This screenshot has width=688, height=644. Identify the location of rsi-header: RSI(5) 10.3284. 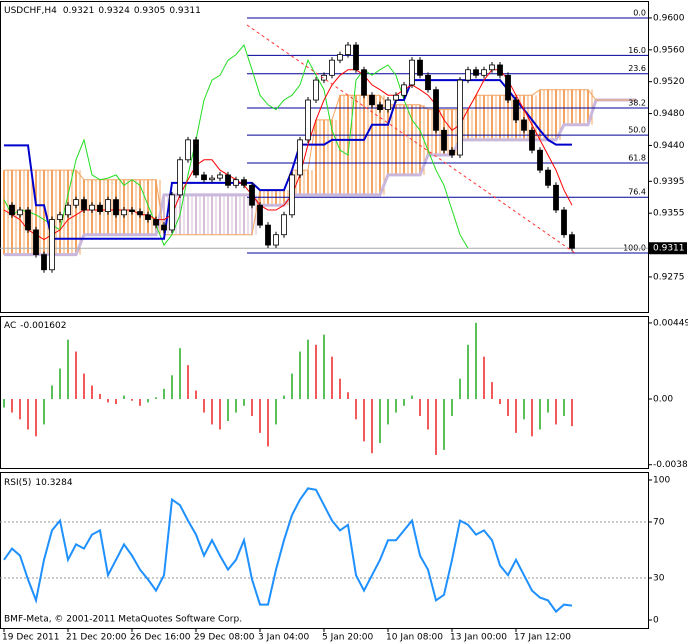
(38, 483).